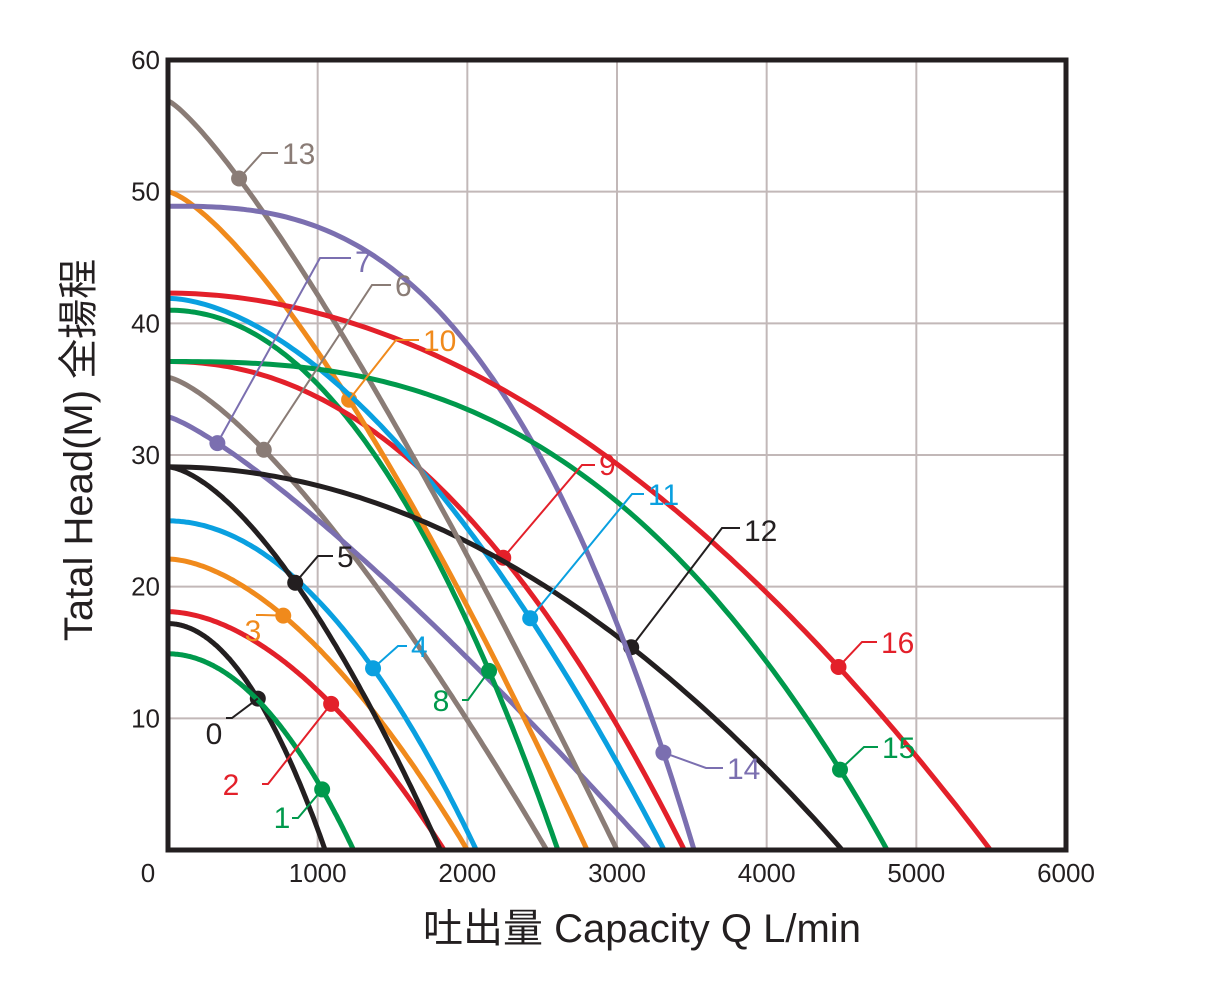 The width and height of the screenshot is (1206, 1002). What do you see at coordinates (214, 734) in the screenshot?
I see `curve-label-0: 0` at bounding box center [214, 734].